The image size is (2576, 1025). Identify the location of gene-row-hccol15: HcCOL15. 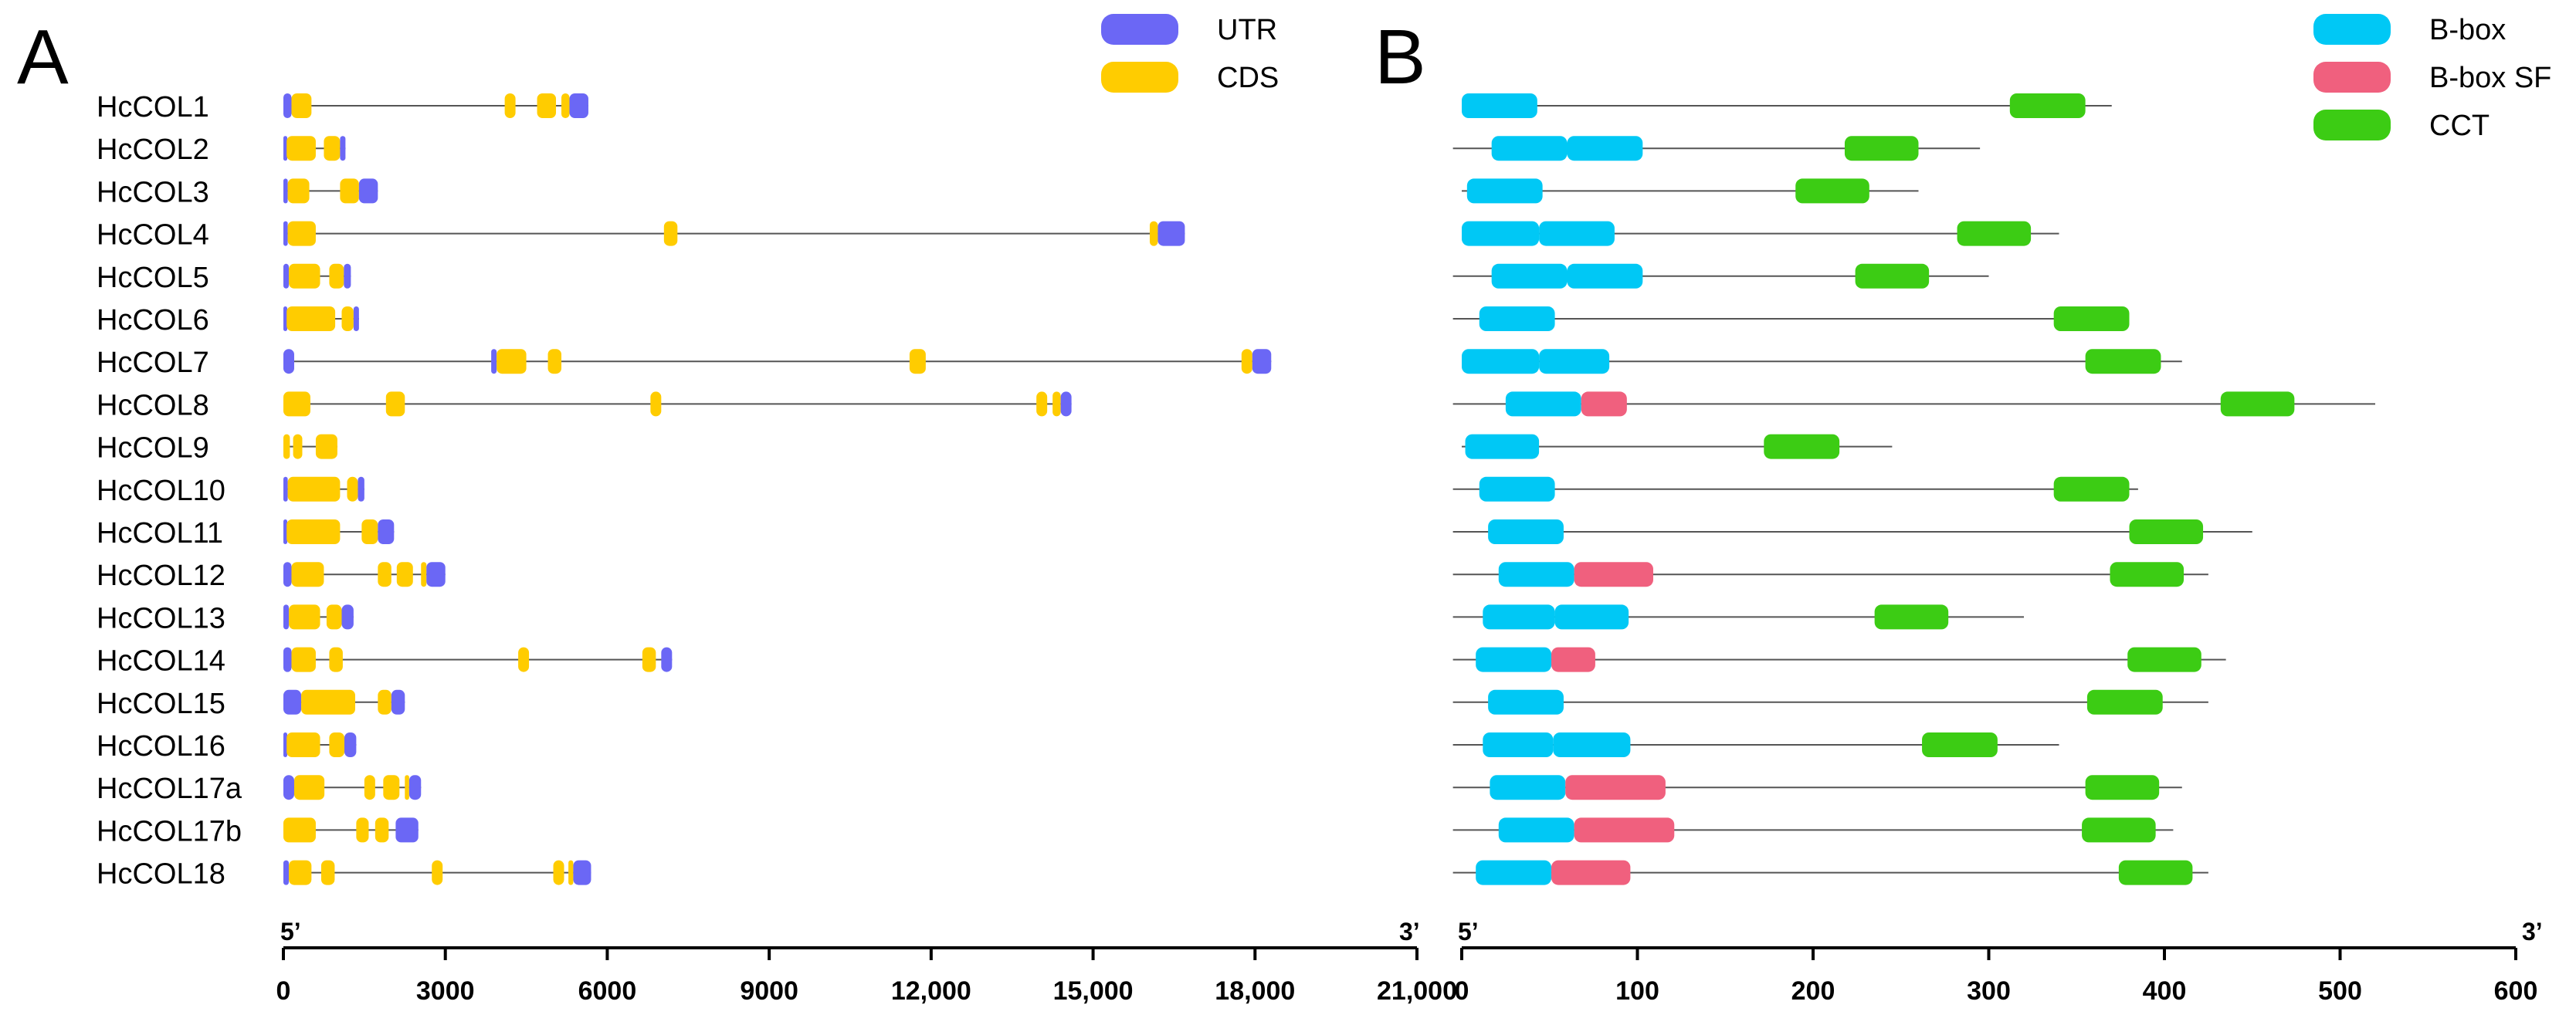
(251, 704).